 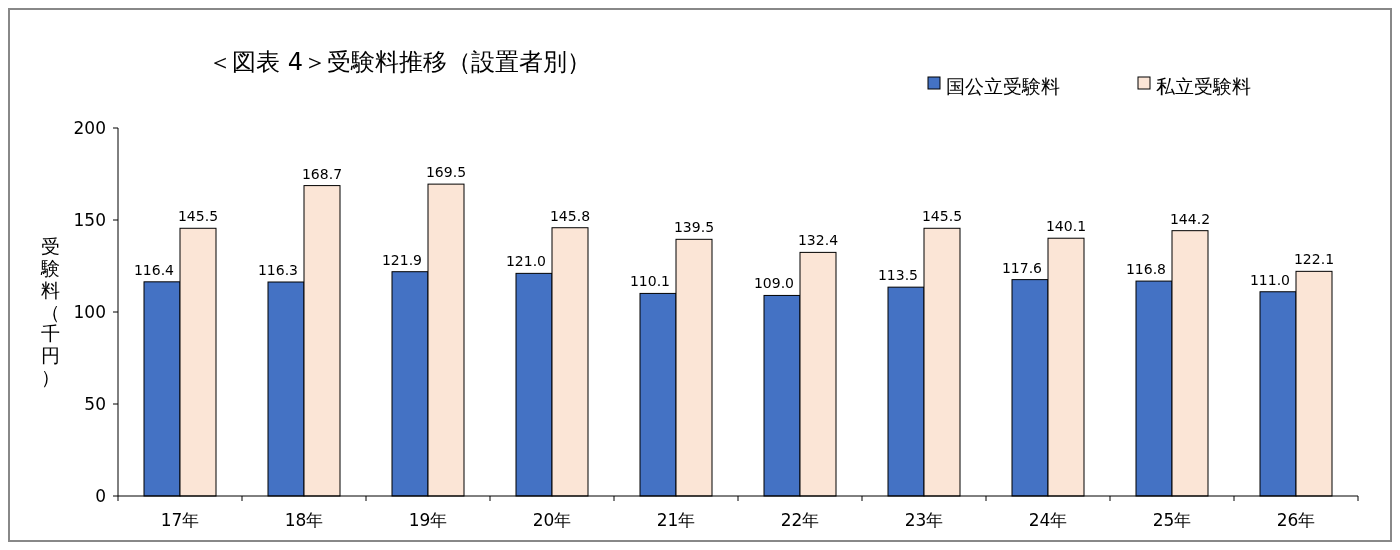 What do you see at coordinates (95, 403) in the screenshot?
I see `y-tick-label: 50` at bounding box center [95, 403].